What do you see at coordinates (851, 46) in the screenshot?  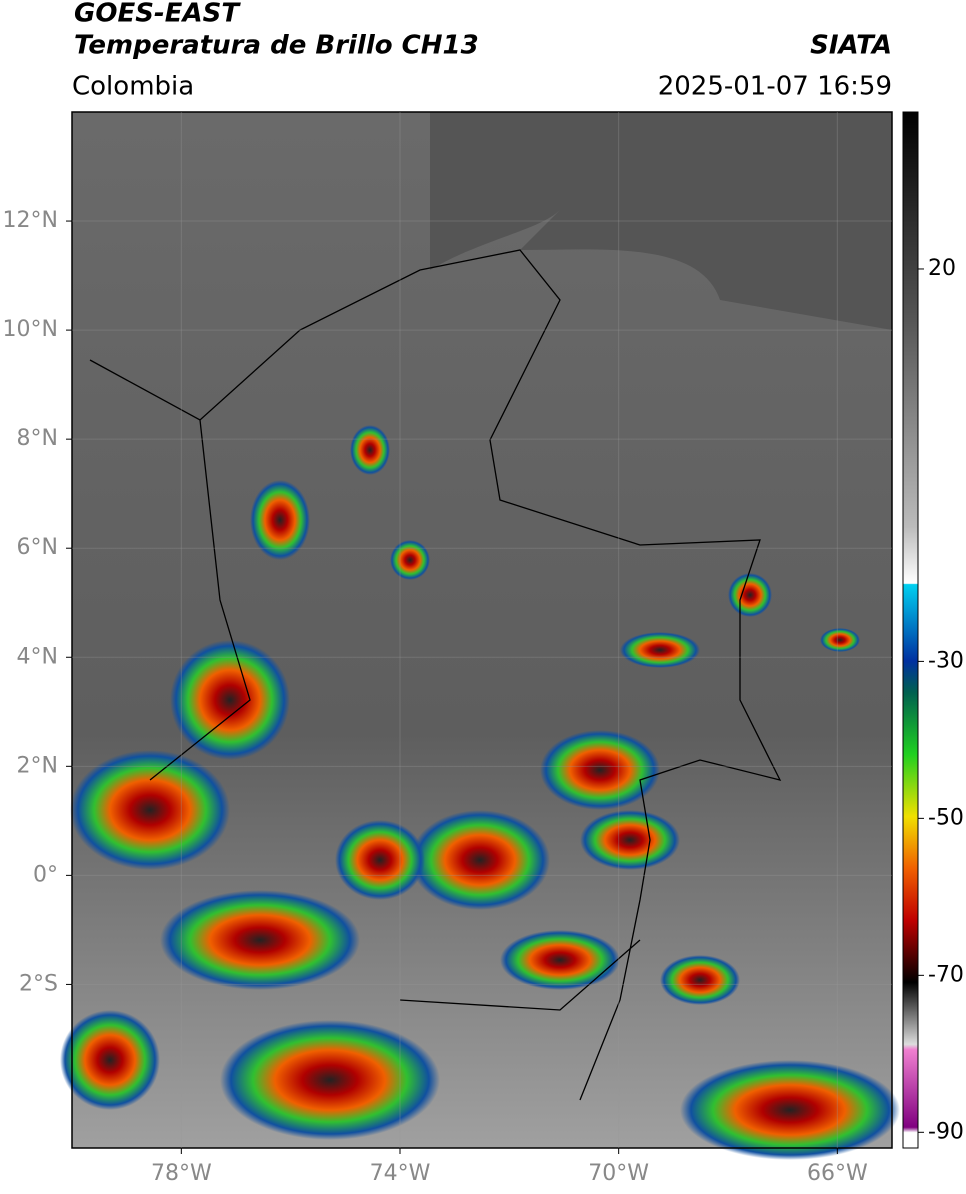 I see `source: SIATA` at bounding box center [851, 46].